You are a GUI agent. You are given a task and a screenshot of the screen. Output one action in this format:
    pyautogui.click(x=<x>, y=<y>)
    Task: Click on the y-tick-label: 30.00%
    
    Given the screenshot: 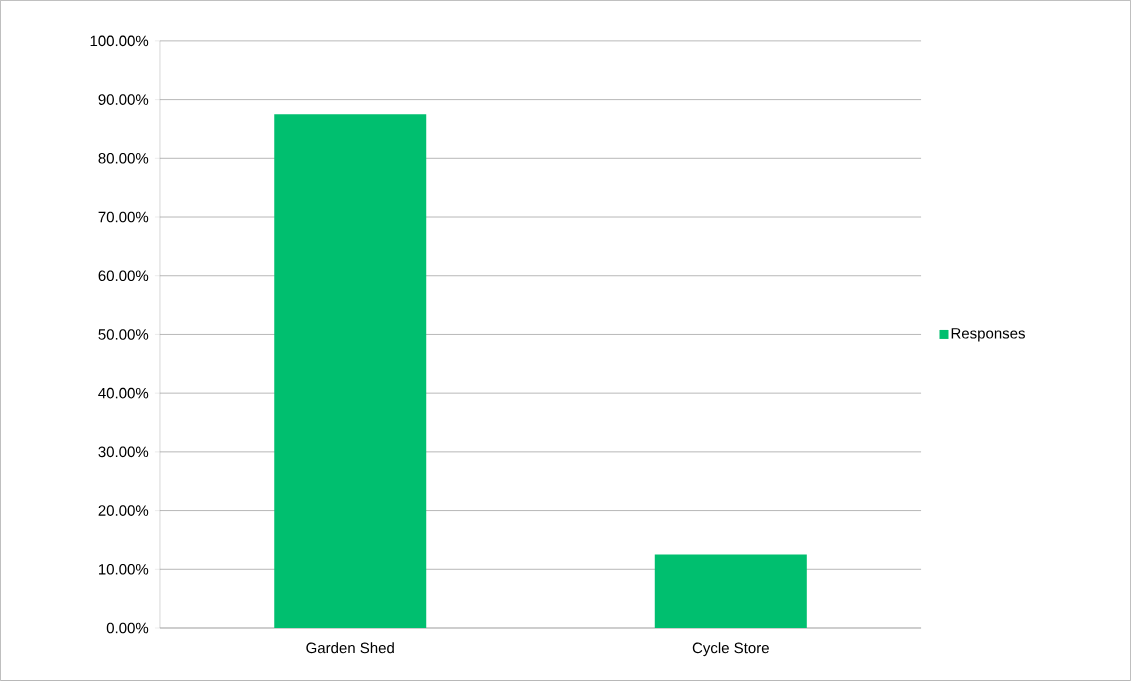 What is the action you would take?
    pyautogui.click(x=123, y=452)
    